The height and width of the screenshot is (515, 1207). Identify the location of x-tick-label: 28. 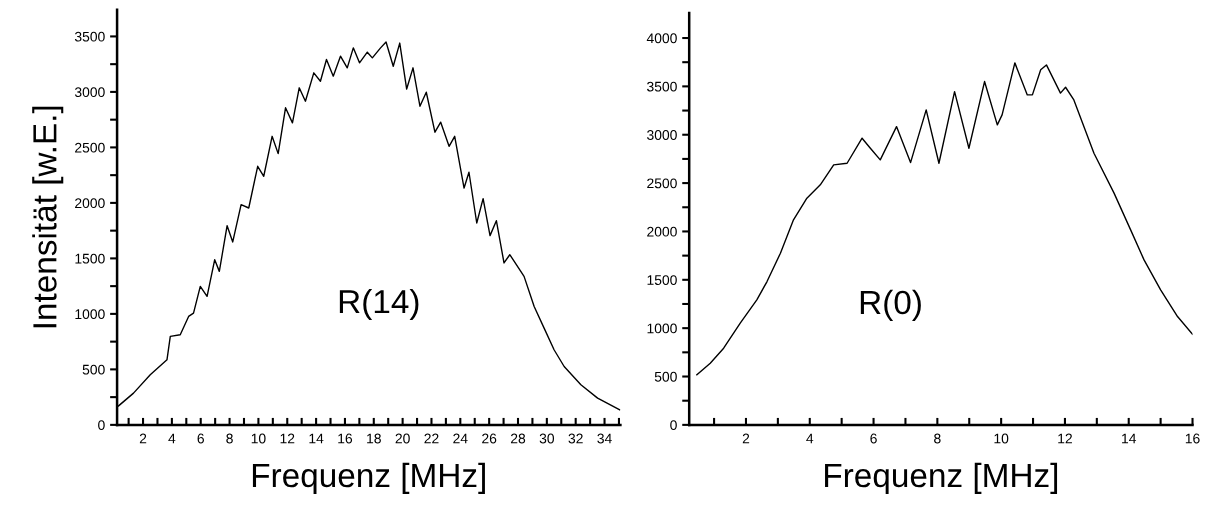
(518, 438).